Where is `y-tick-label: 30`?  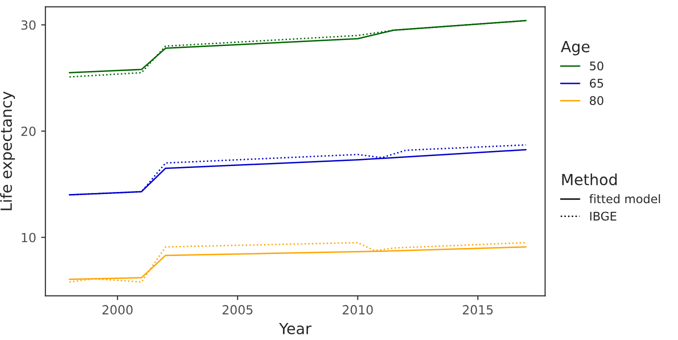
y-tick-label: 30 is located at coordinates (28, 25).